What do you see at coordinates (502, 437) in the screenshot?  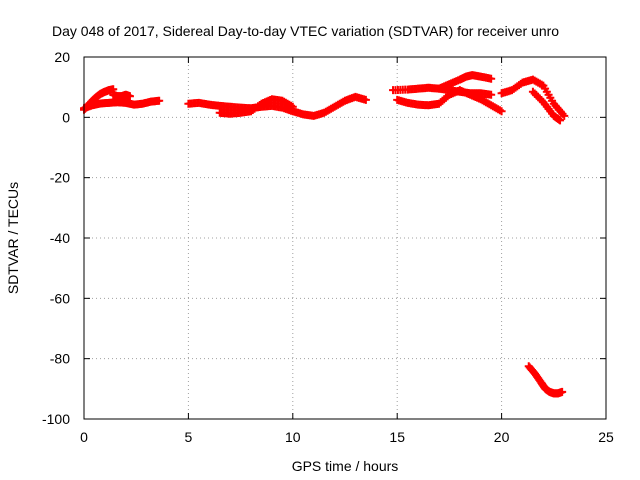 I see `x-tick-label: 20` at bounding box center [502, 437].